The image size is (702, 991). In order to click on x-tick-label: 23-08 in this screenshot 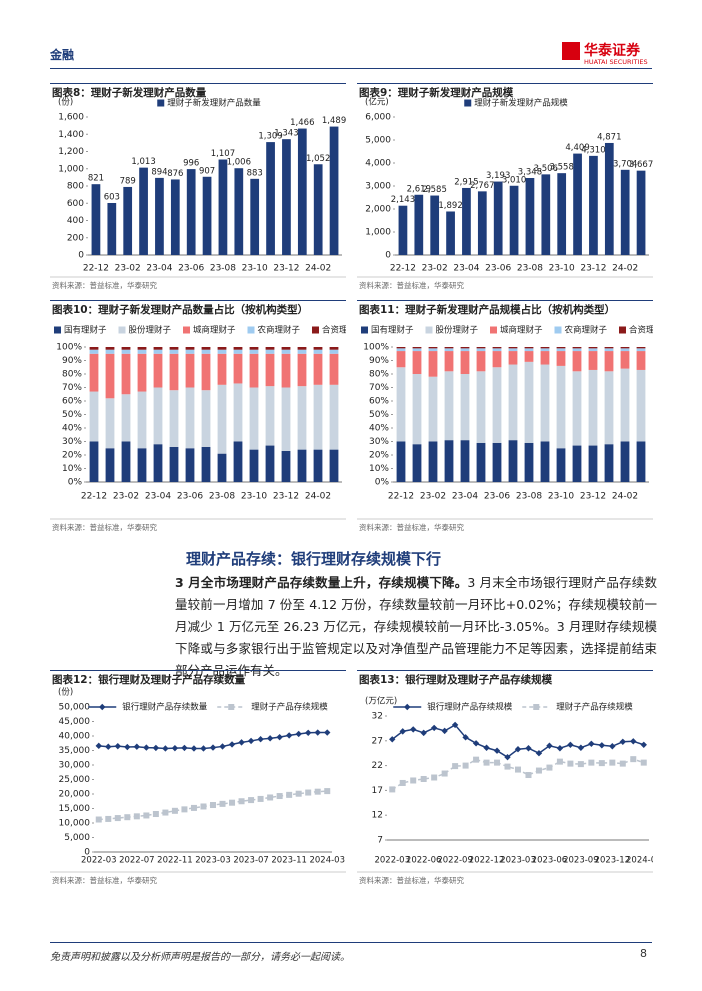, I will do `click(530, 269)`.